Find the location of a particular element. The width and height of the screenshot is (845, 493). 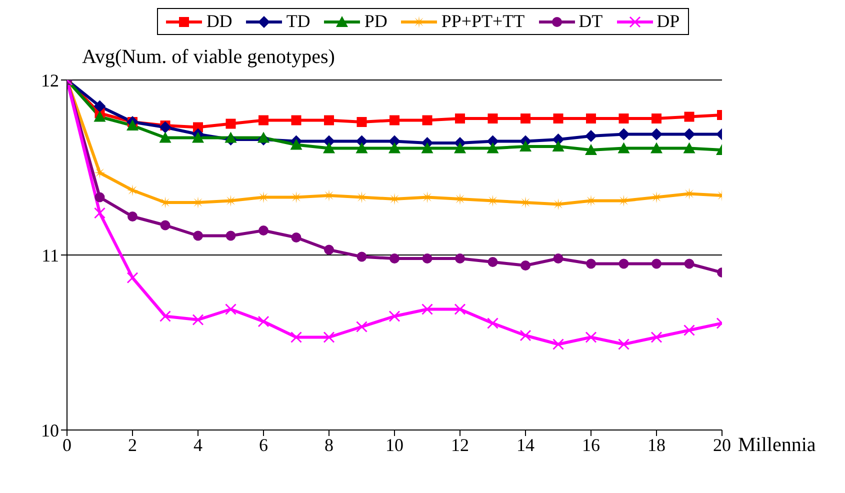

y-tick-label: 12 is located at coordinates (50, 80).